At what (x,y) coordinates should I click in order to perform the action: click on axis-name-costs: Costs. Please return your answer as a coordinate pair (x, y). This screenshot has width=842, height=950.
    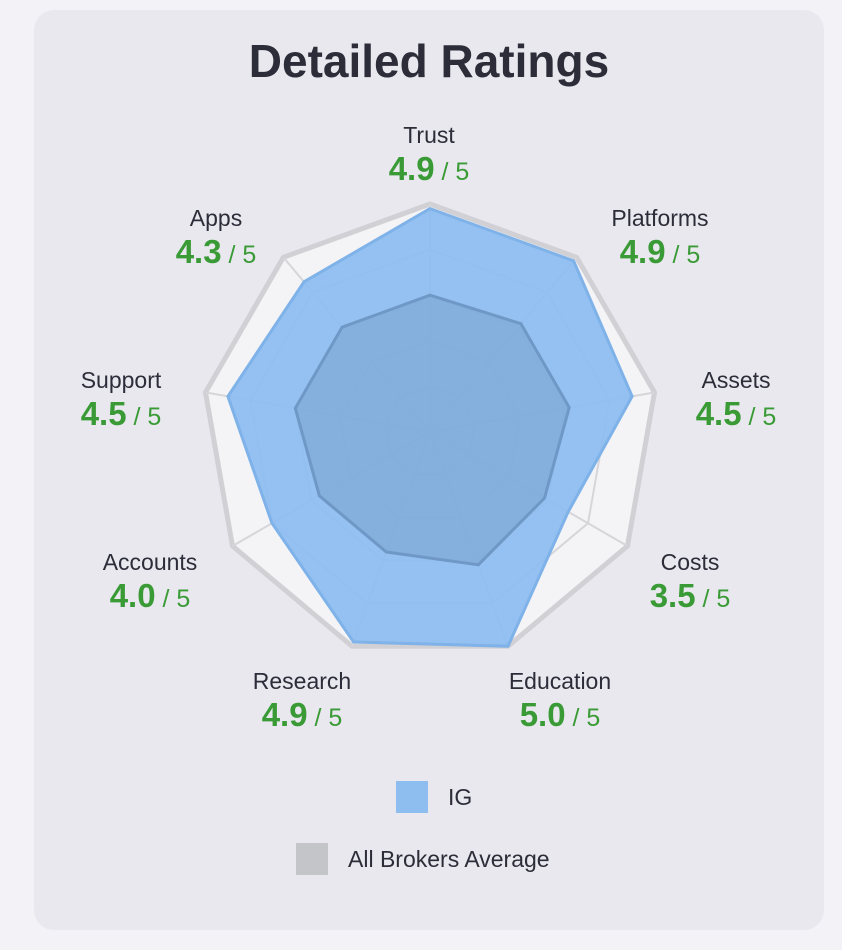
    Looking at the image, I should click on (690, 562).